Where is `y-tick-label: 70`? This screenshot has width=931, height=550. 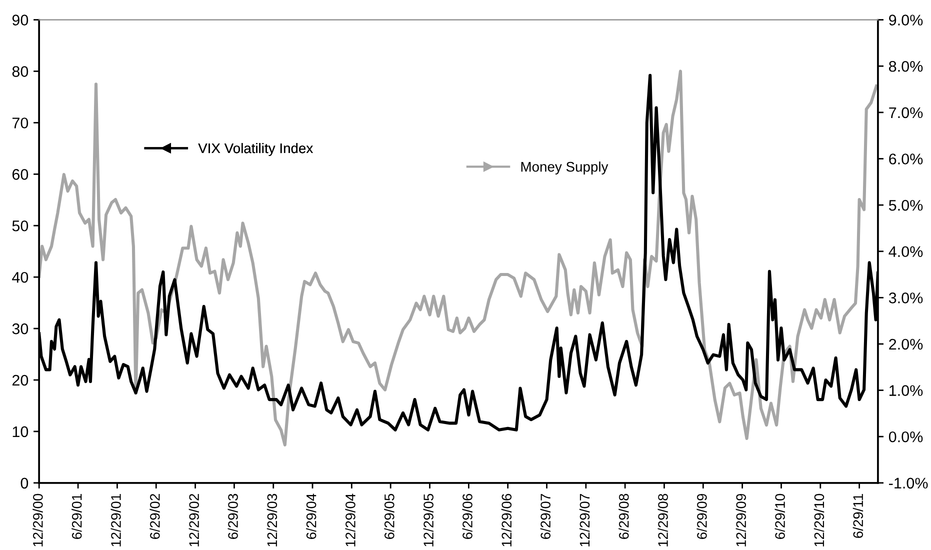 y-tick-label: 70 is located at coordinates (20, 123).